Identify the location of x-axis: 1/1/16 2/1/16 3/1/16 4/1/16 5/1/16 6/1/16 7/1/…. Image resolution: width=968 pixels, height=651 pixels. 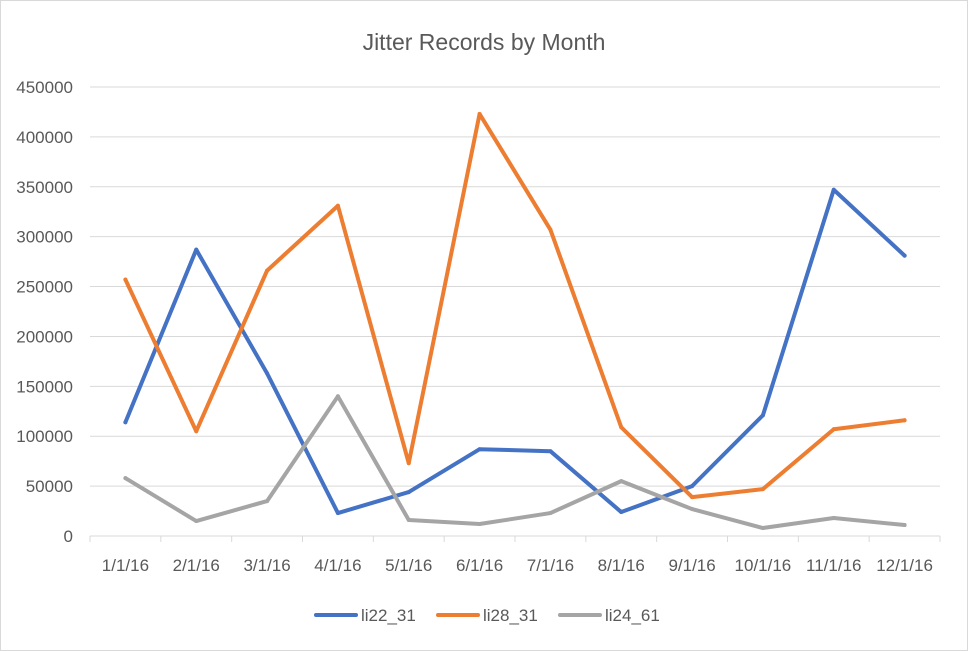
(515, 555).